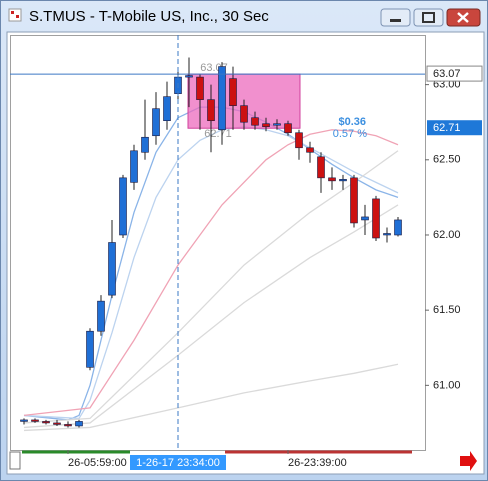 This screenshot has width=488, height=481. I want to click on minimize-icon, so click(395, 20).